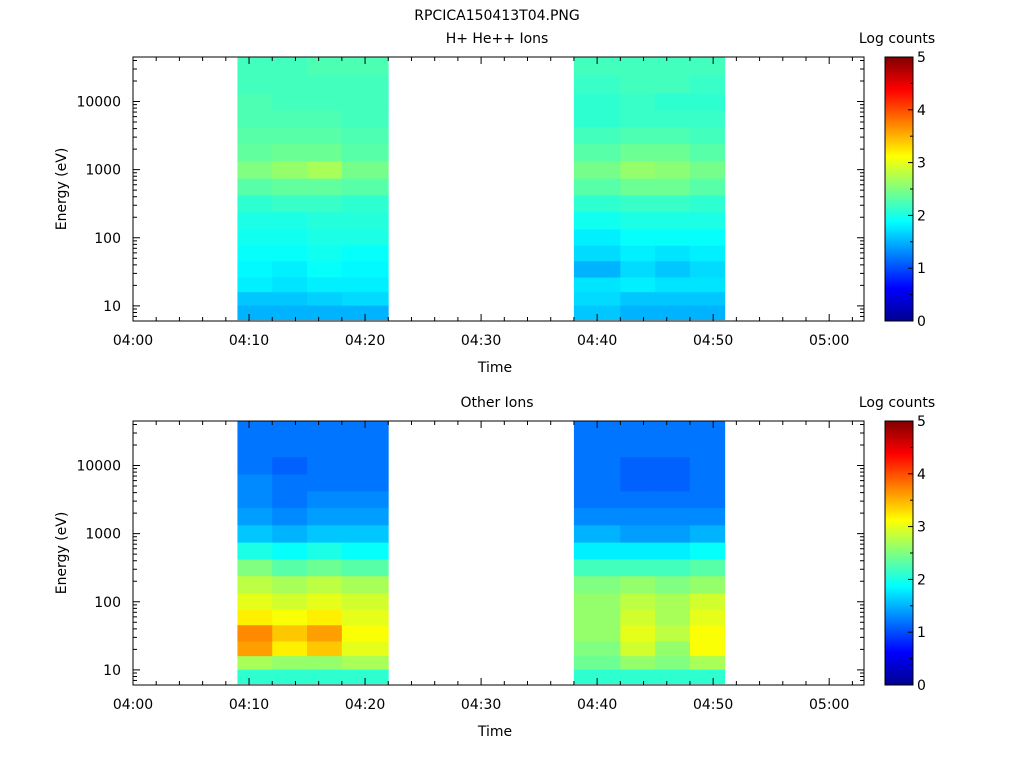 This screenshot has width=1024, height=773. Describe the element at coordinates (899, 189) in the screenshot. I see `colorbar` at that location.